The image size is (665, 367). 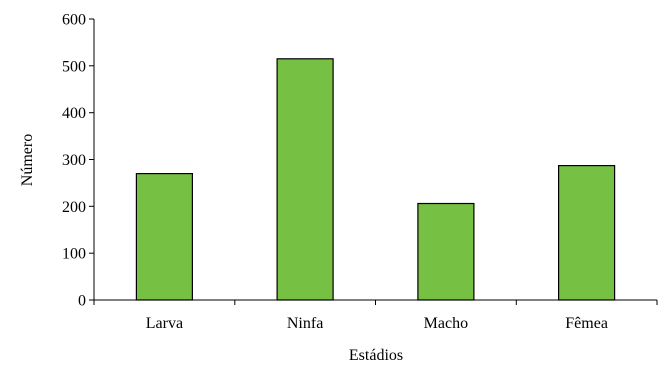 I want to click on y-axis-title: Número, so click(x=27, y=160).